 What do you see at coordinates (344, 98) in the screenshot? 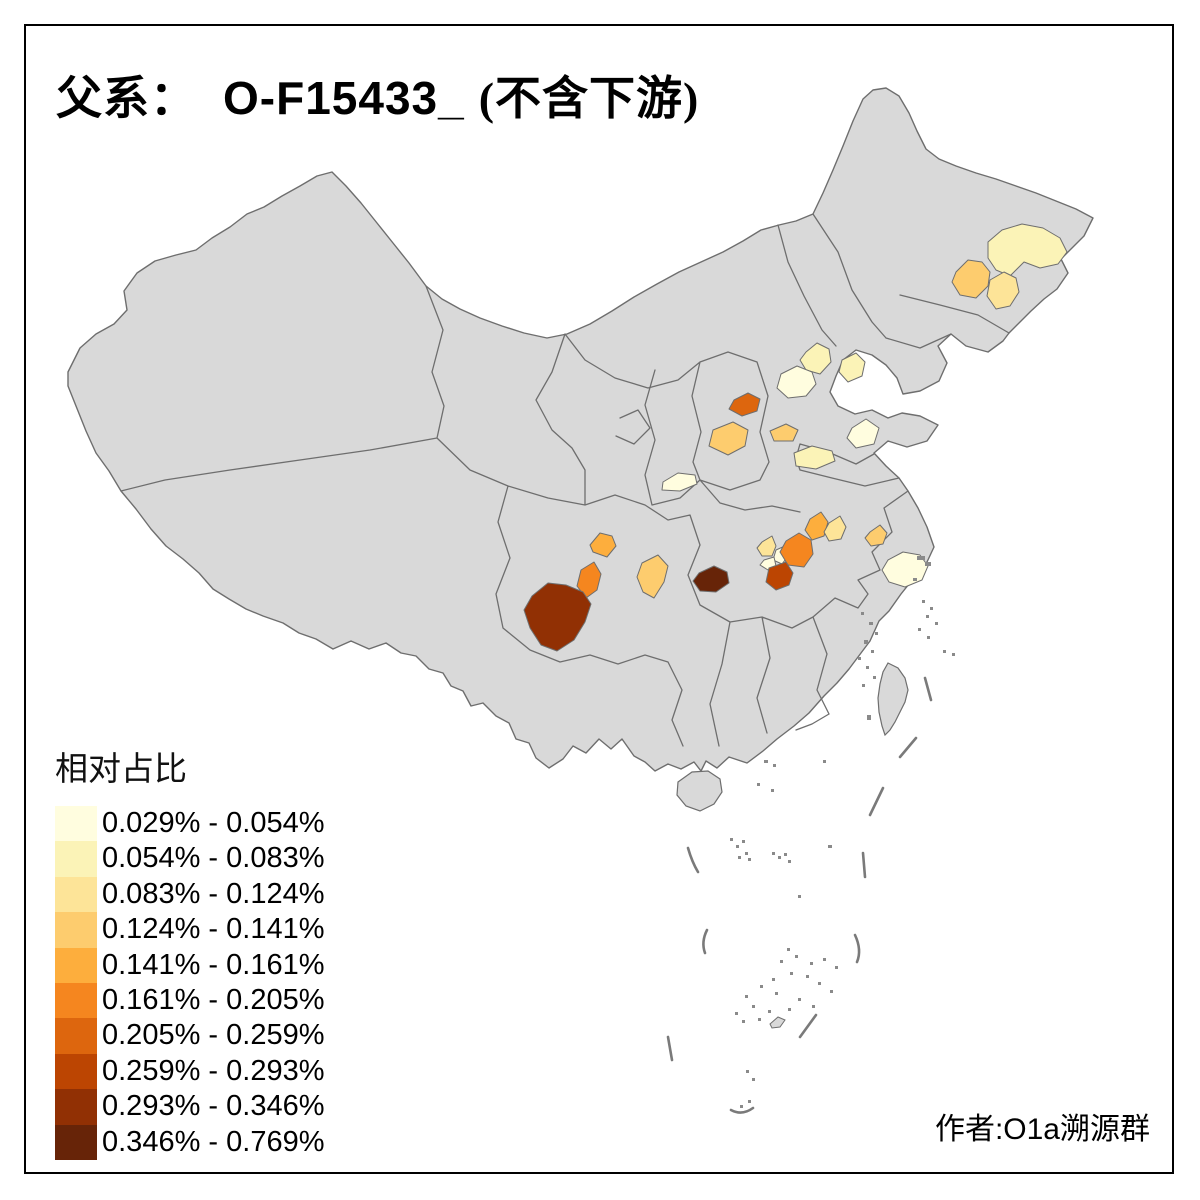
I see `title-haplogroup-code: O-F15433_` at bounding box center [344, 98].